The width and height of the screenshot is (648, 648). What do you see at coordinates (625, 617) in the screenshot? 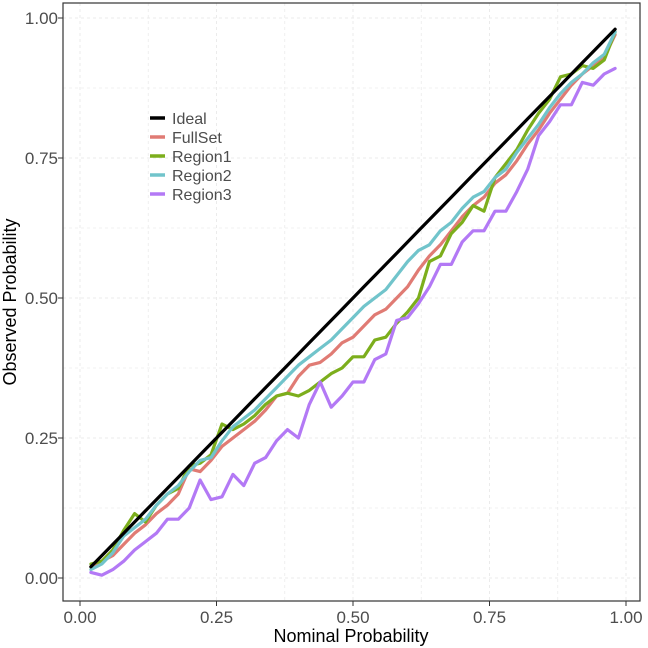
I see `x-tick-label: 1.00` at bounding box center [625, 617].